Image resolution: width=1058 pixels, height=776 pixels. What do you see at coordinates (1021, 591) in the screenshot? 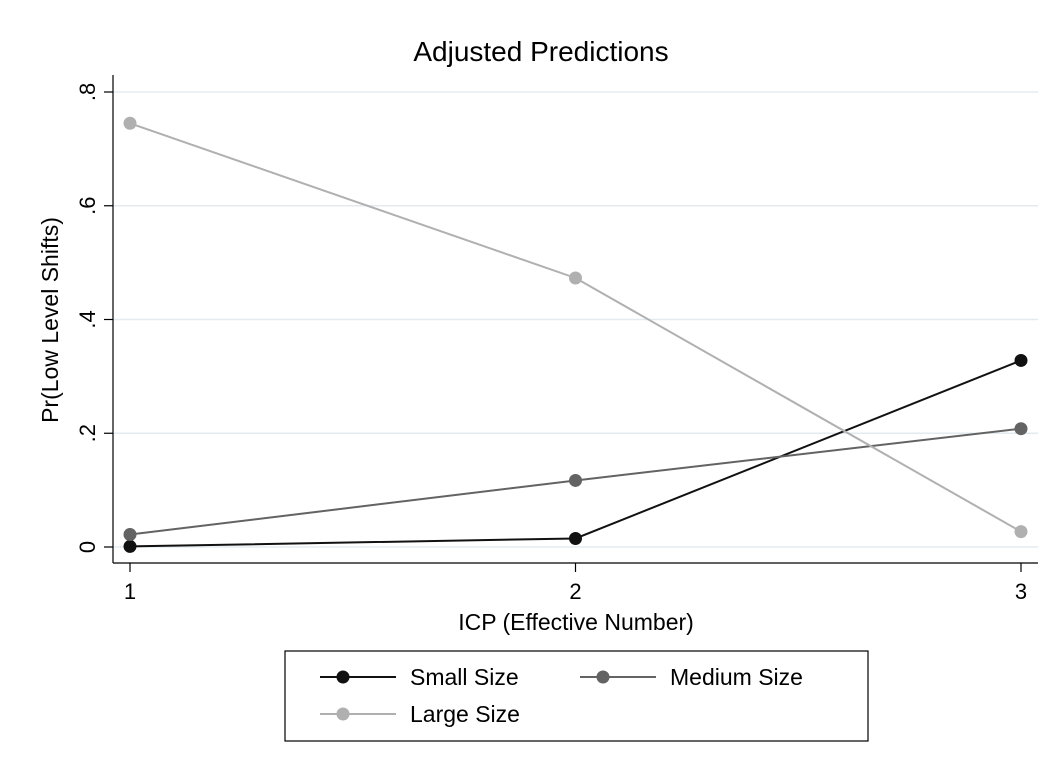
I see `x-tick-label: 3` at bounding box center [1021, 591].